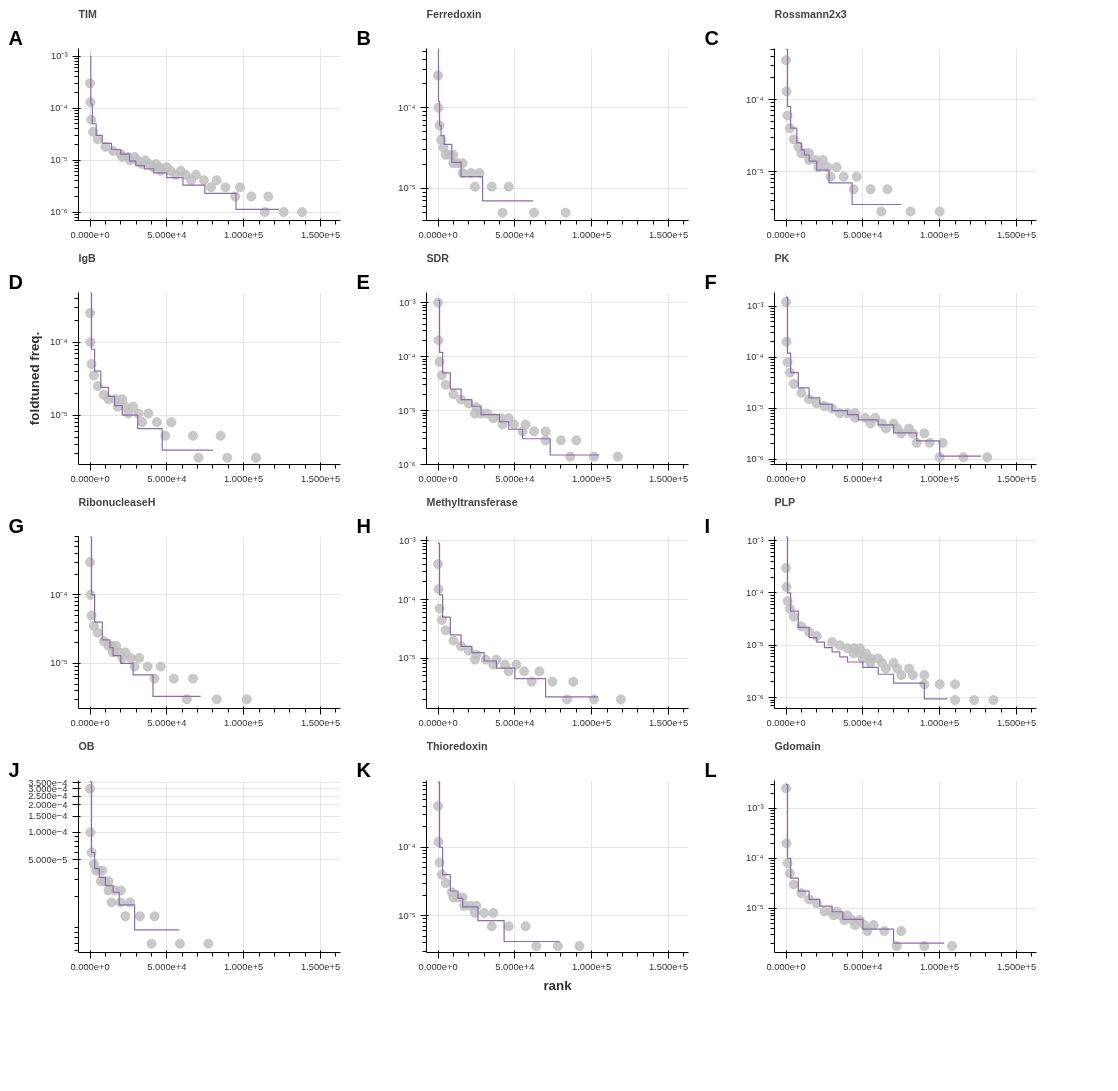 The image size is (1118, 1091). Describe the element at coordinates (438, 257) in the screenshot. I see `chart-title: SDR` at that location.